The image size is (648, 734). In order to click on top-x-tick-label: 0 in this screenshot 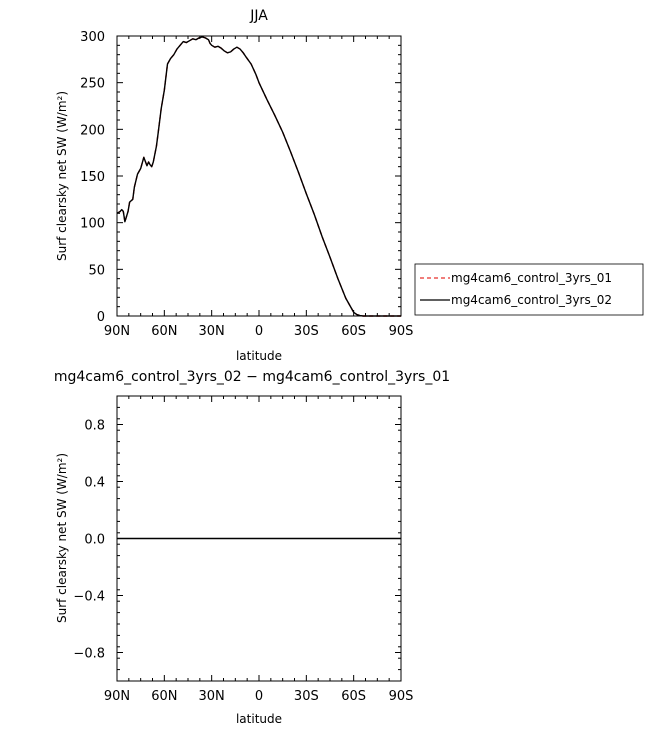, I will do `click(259, 331)`.